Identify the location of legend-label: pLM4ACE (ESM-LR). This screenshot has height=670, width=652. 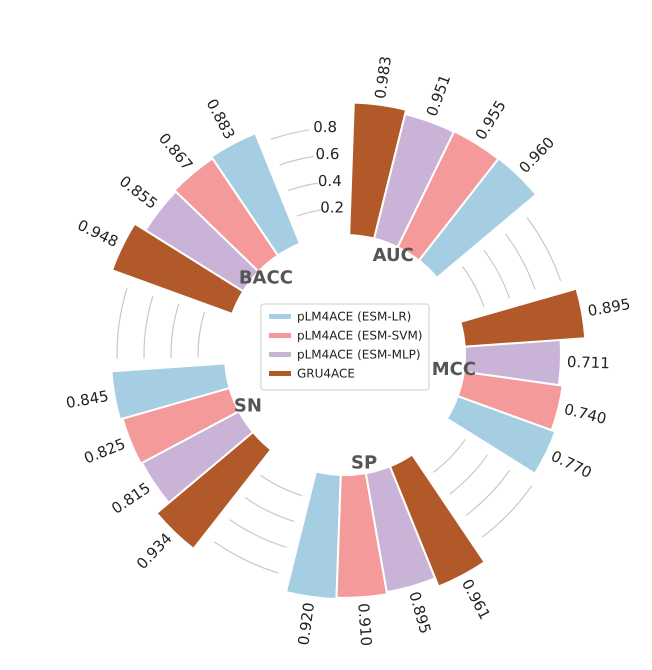
(354, 316).